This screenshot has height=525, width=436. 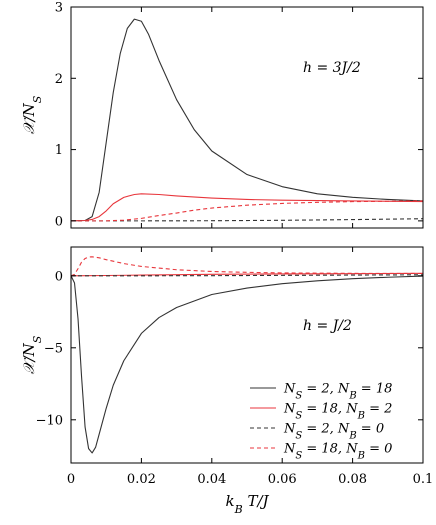 What do you see at coordinates (333, 432) in the screenshot?
I see `legend-label-3: NS = 2, NB = 0` at bounding box center [333, 432].